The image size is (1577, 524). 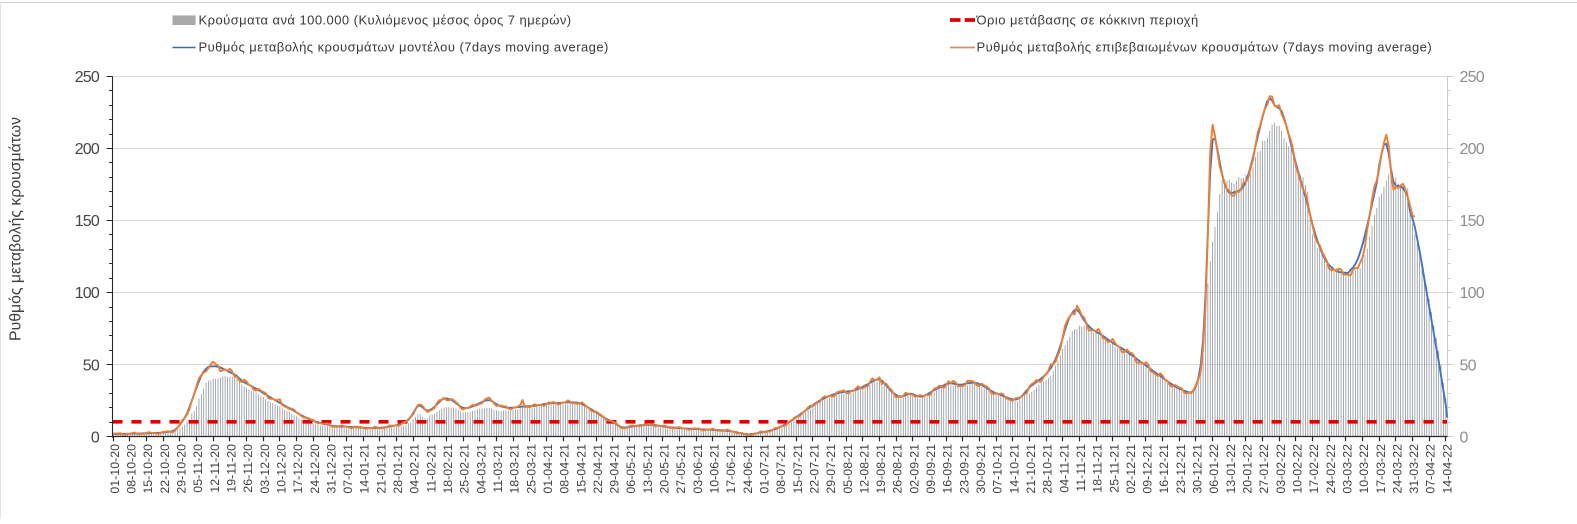 What do you see at coordinates (1314, 469) in the screenshot?
I see `svg-text: 17-02-22` at bounding box center [1314, 469].